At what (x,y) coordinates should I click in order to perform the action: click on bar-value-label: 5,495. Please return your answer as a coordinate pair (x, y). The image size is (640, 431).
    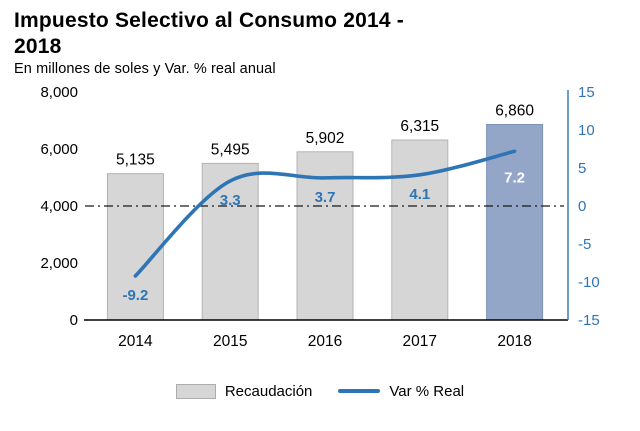
    Looking at the image, I should click on (230, 149).